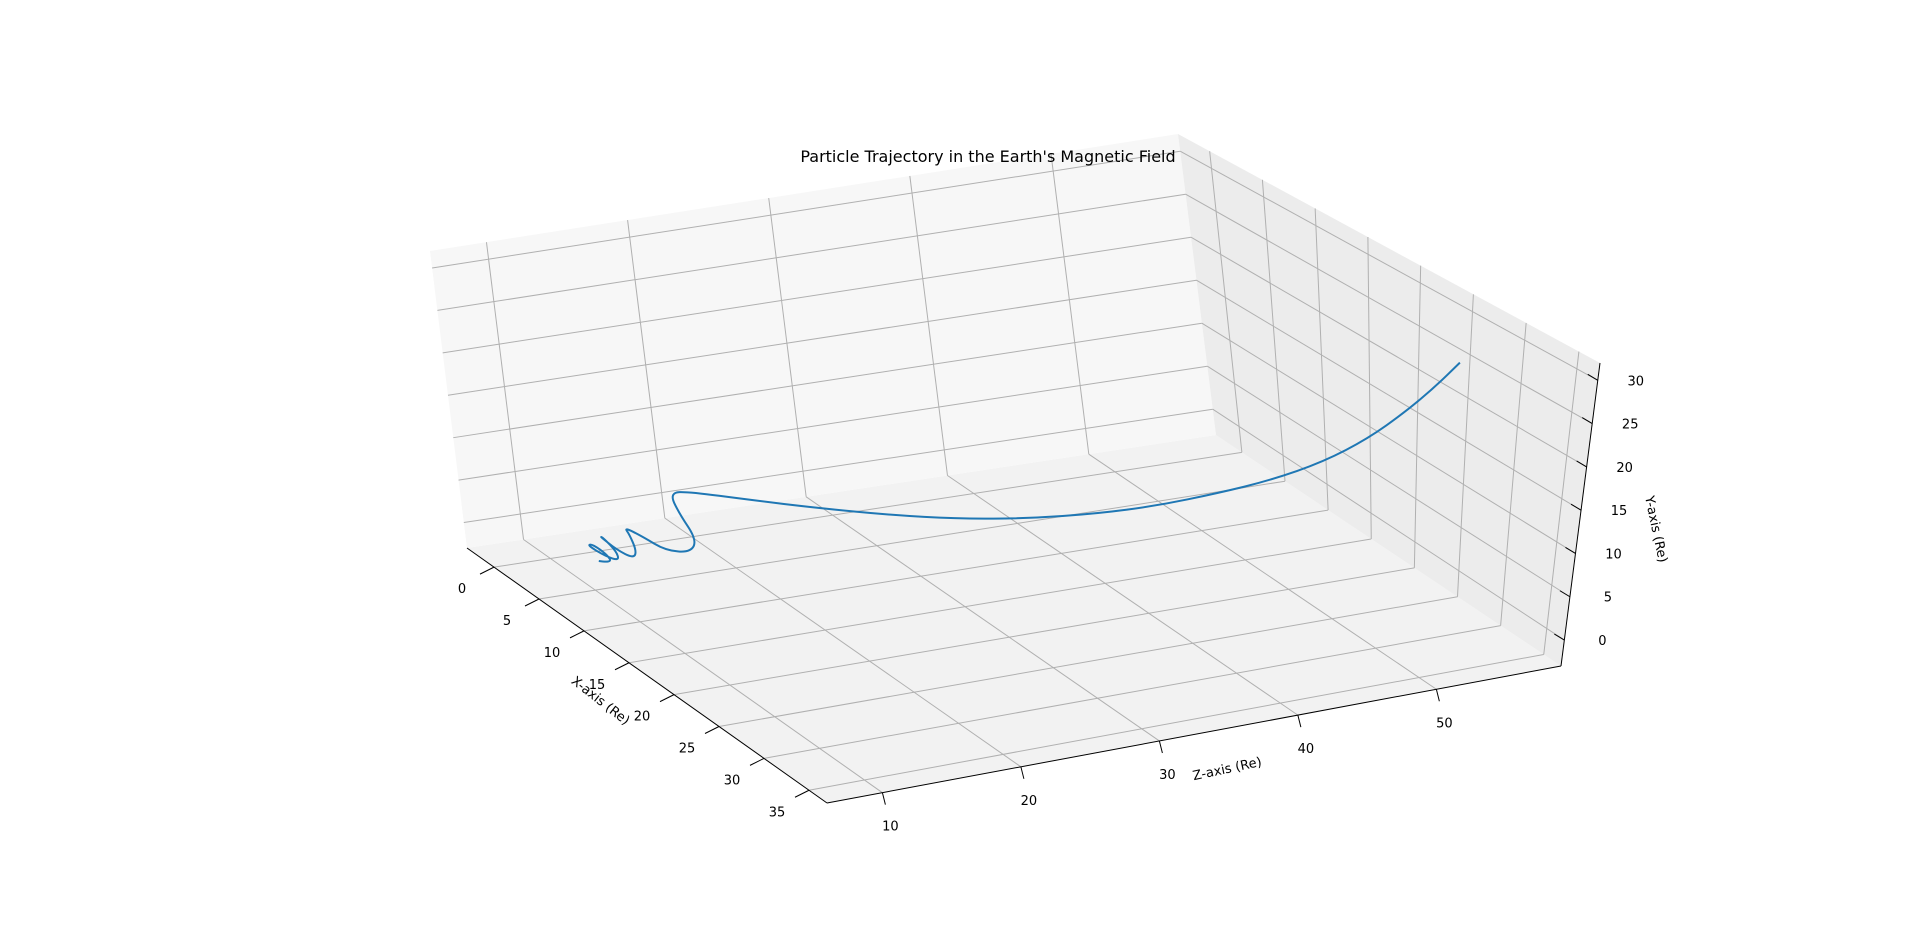  Describe the element at coordinates (552, 653) in the screenshot. I see `x-tick-label: 10` at that location.